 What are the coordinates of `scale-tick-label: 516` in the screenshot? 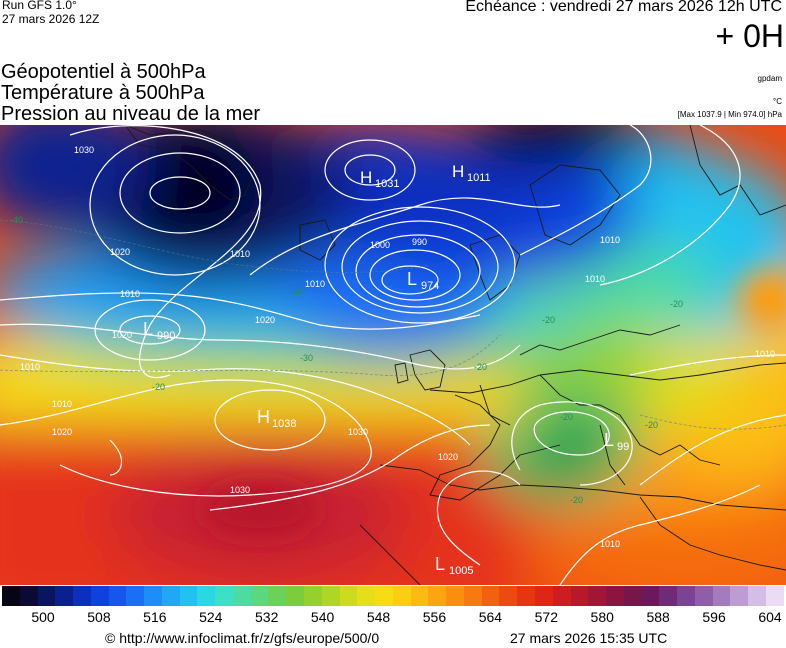 It's located at (154, 617).